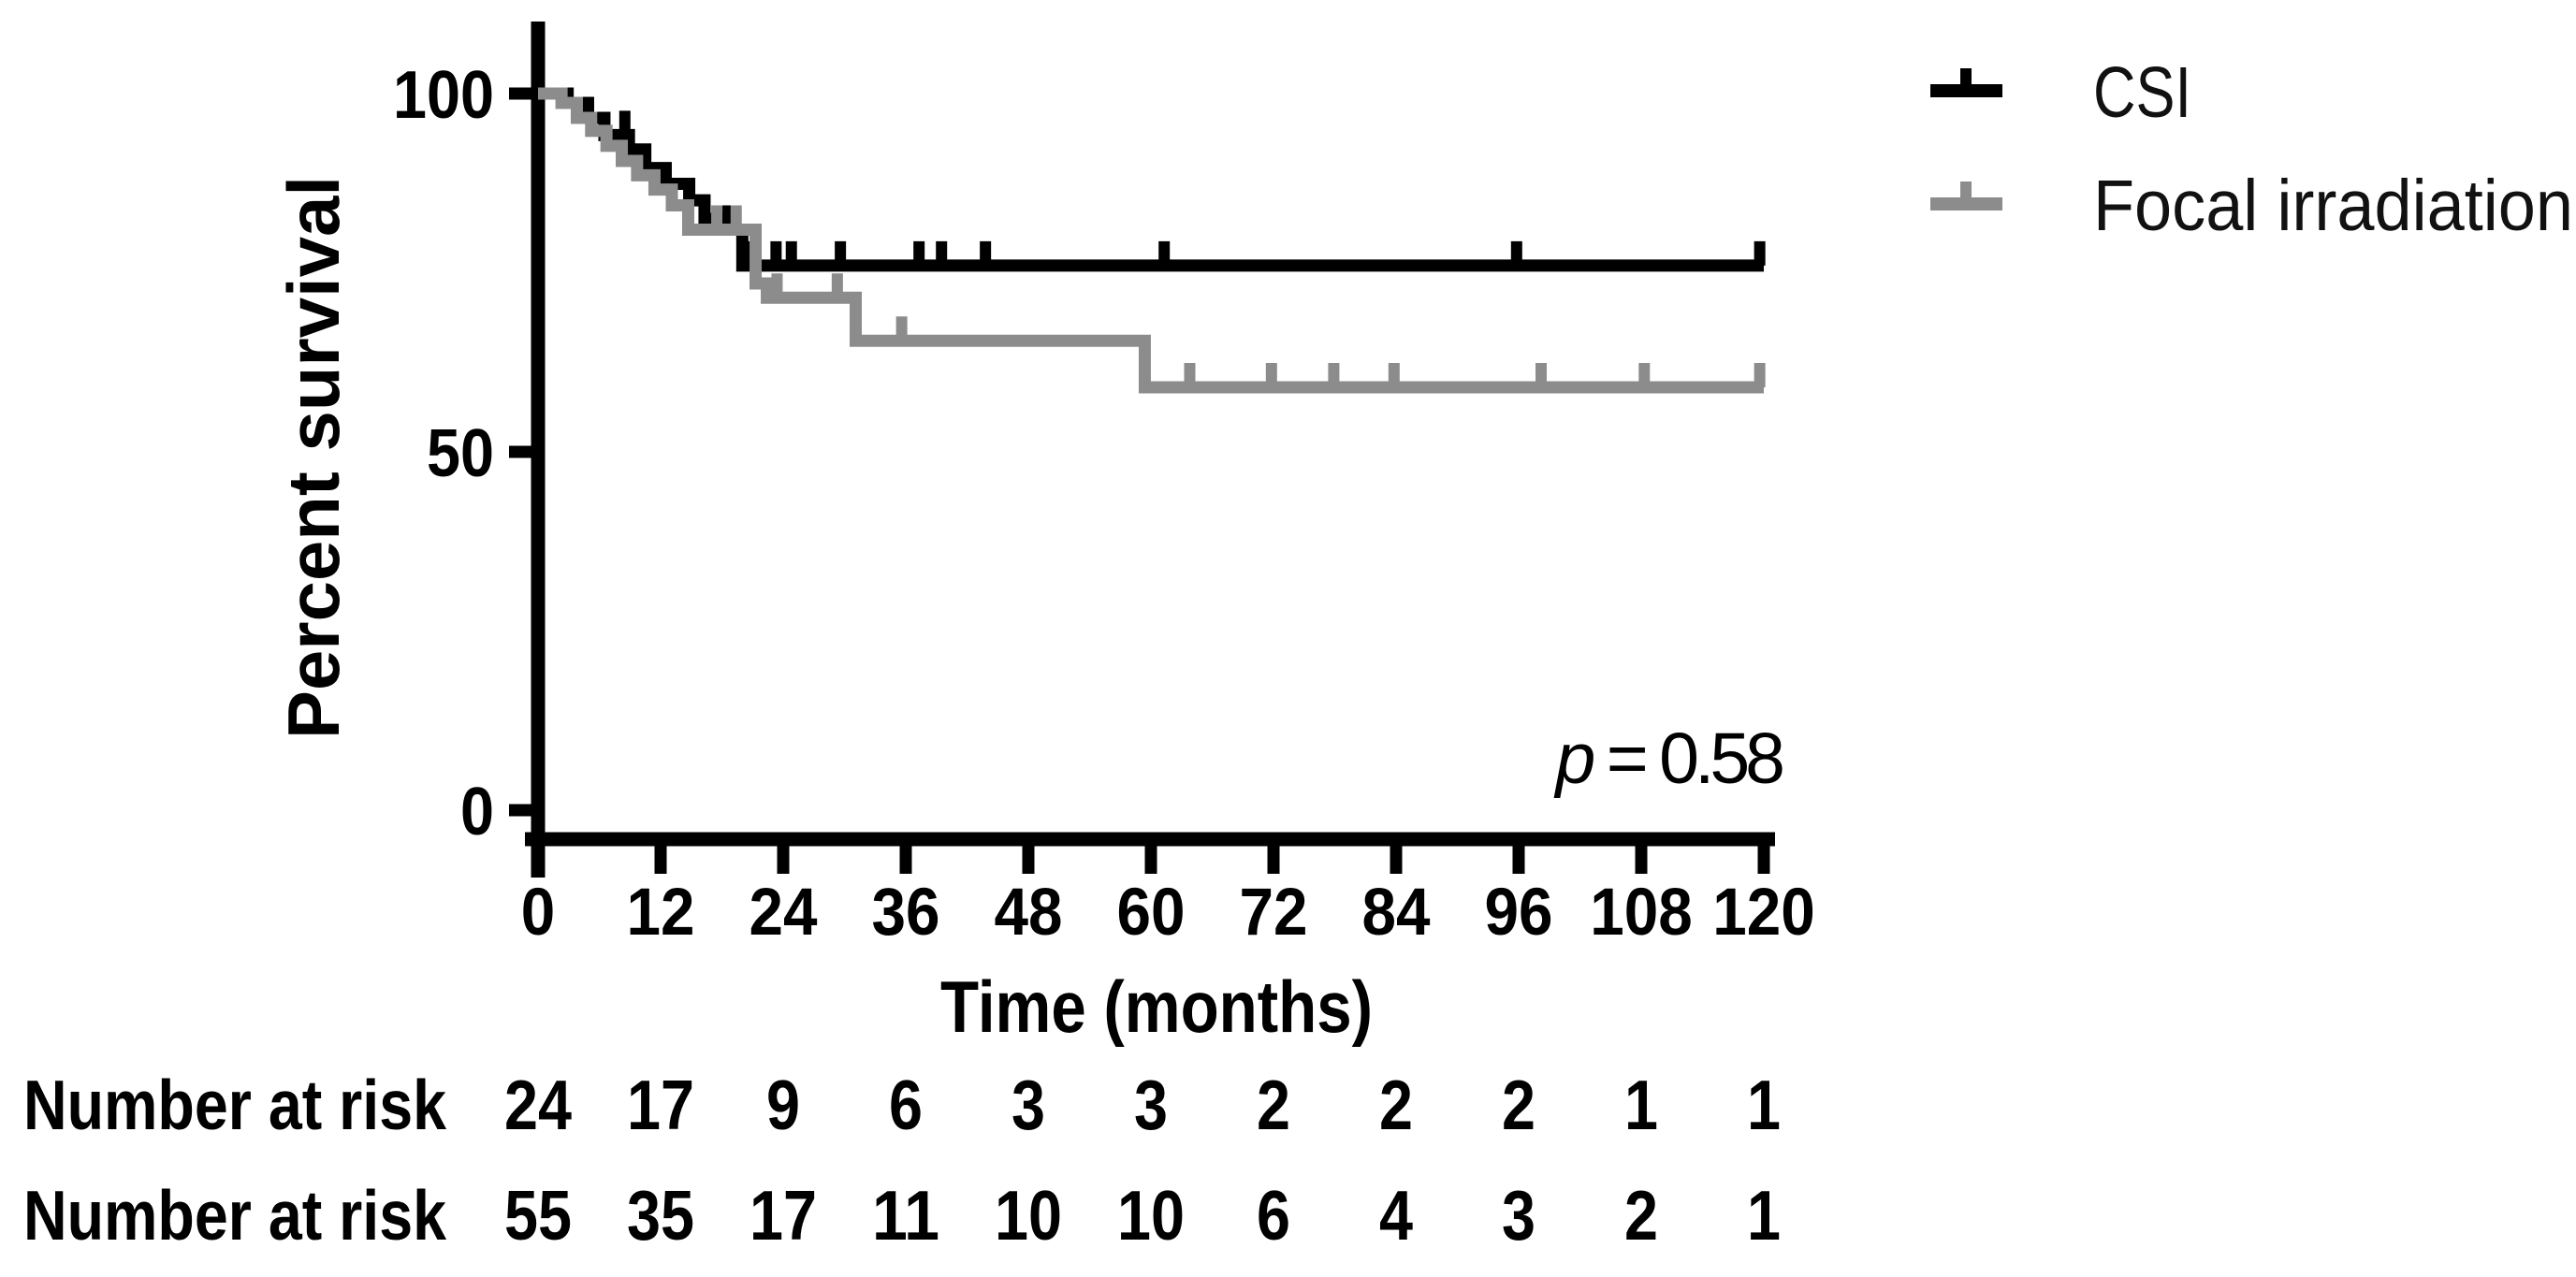 This screenshot has width=2576, height=1277. What do you see at coordinates (784, 913) in the screenshot?
I see `x-tick-label: 24` at bounding box center [784, 913].